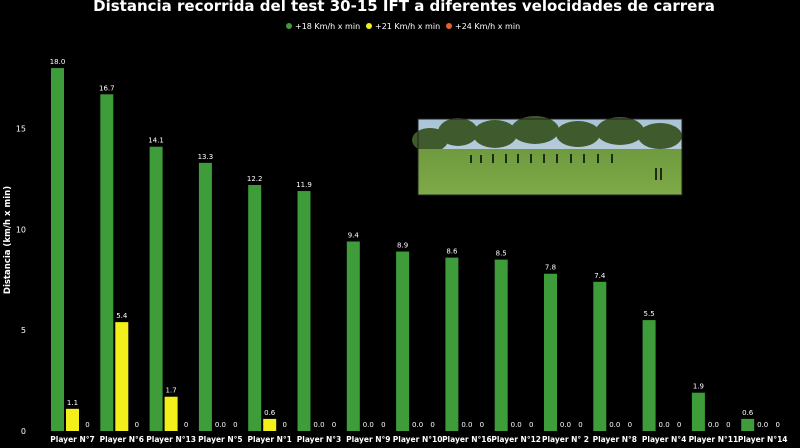 The width and height of the screenshot is (800, 448). Describe the element at coordinates (369, 26) in the screenshot. I see `legend-swatch-s1` at that location.